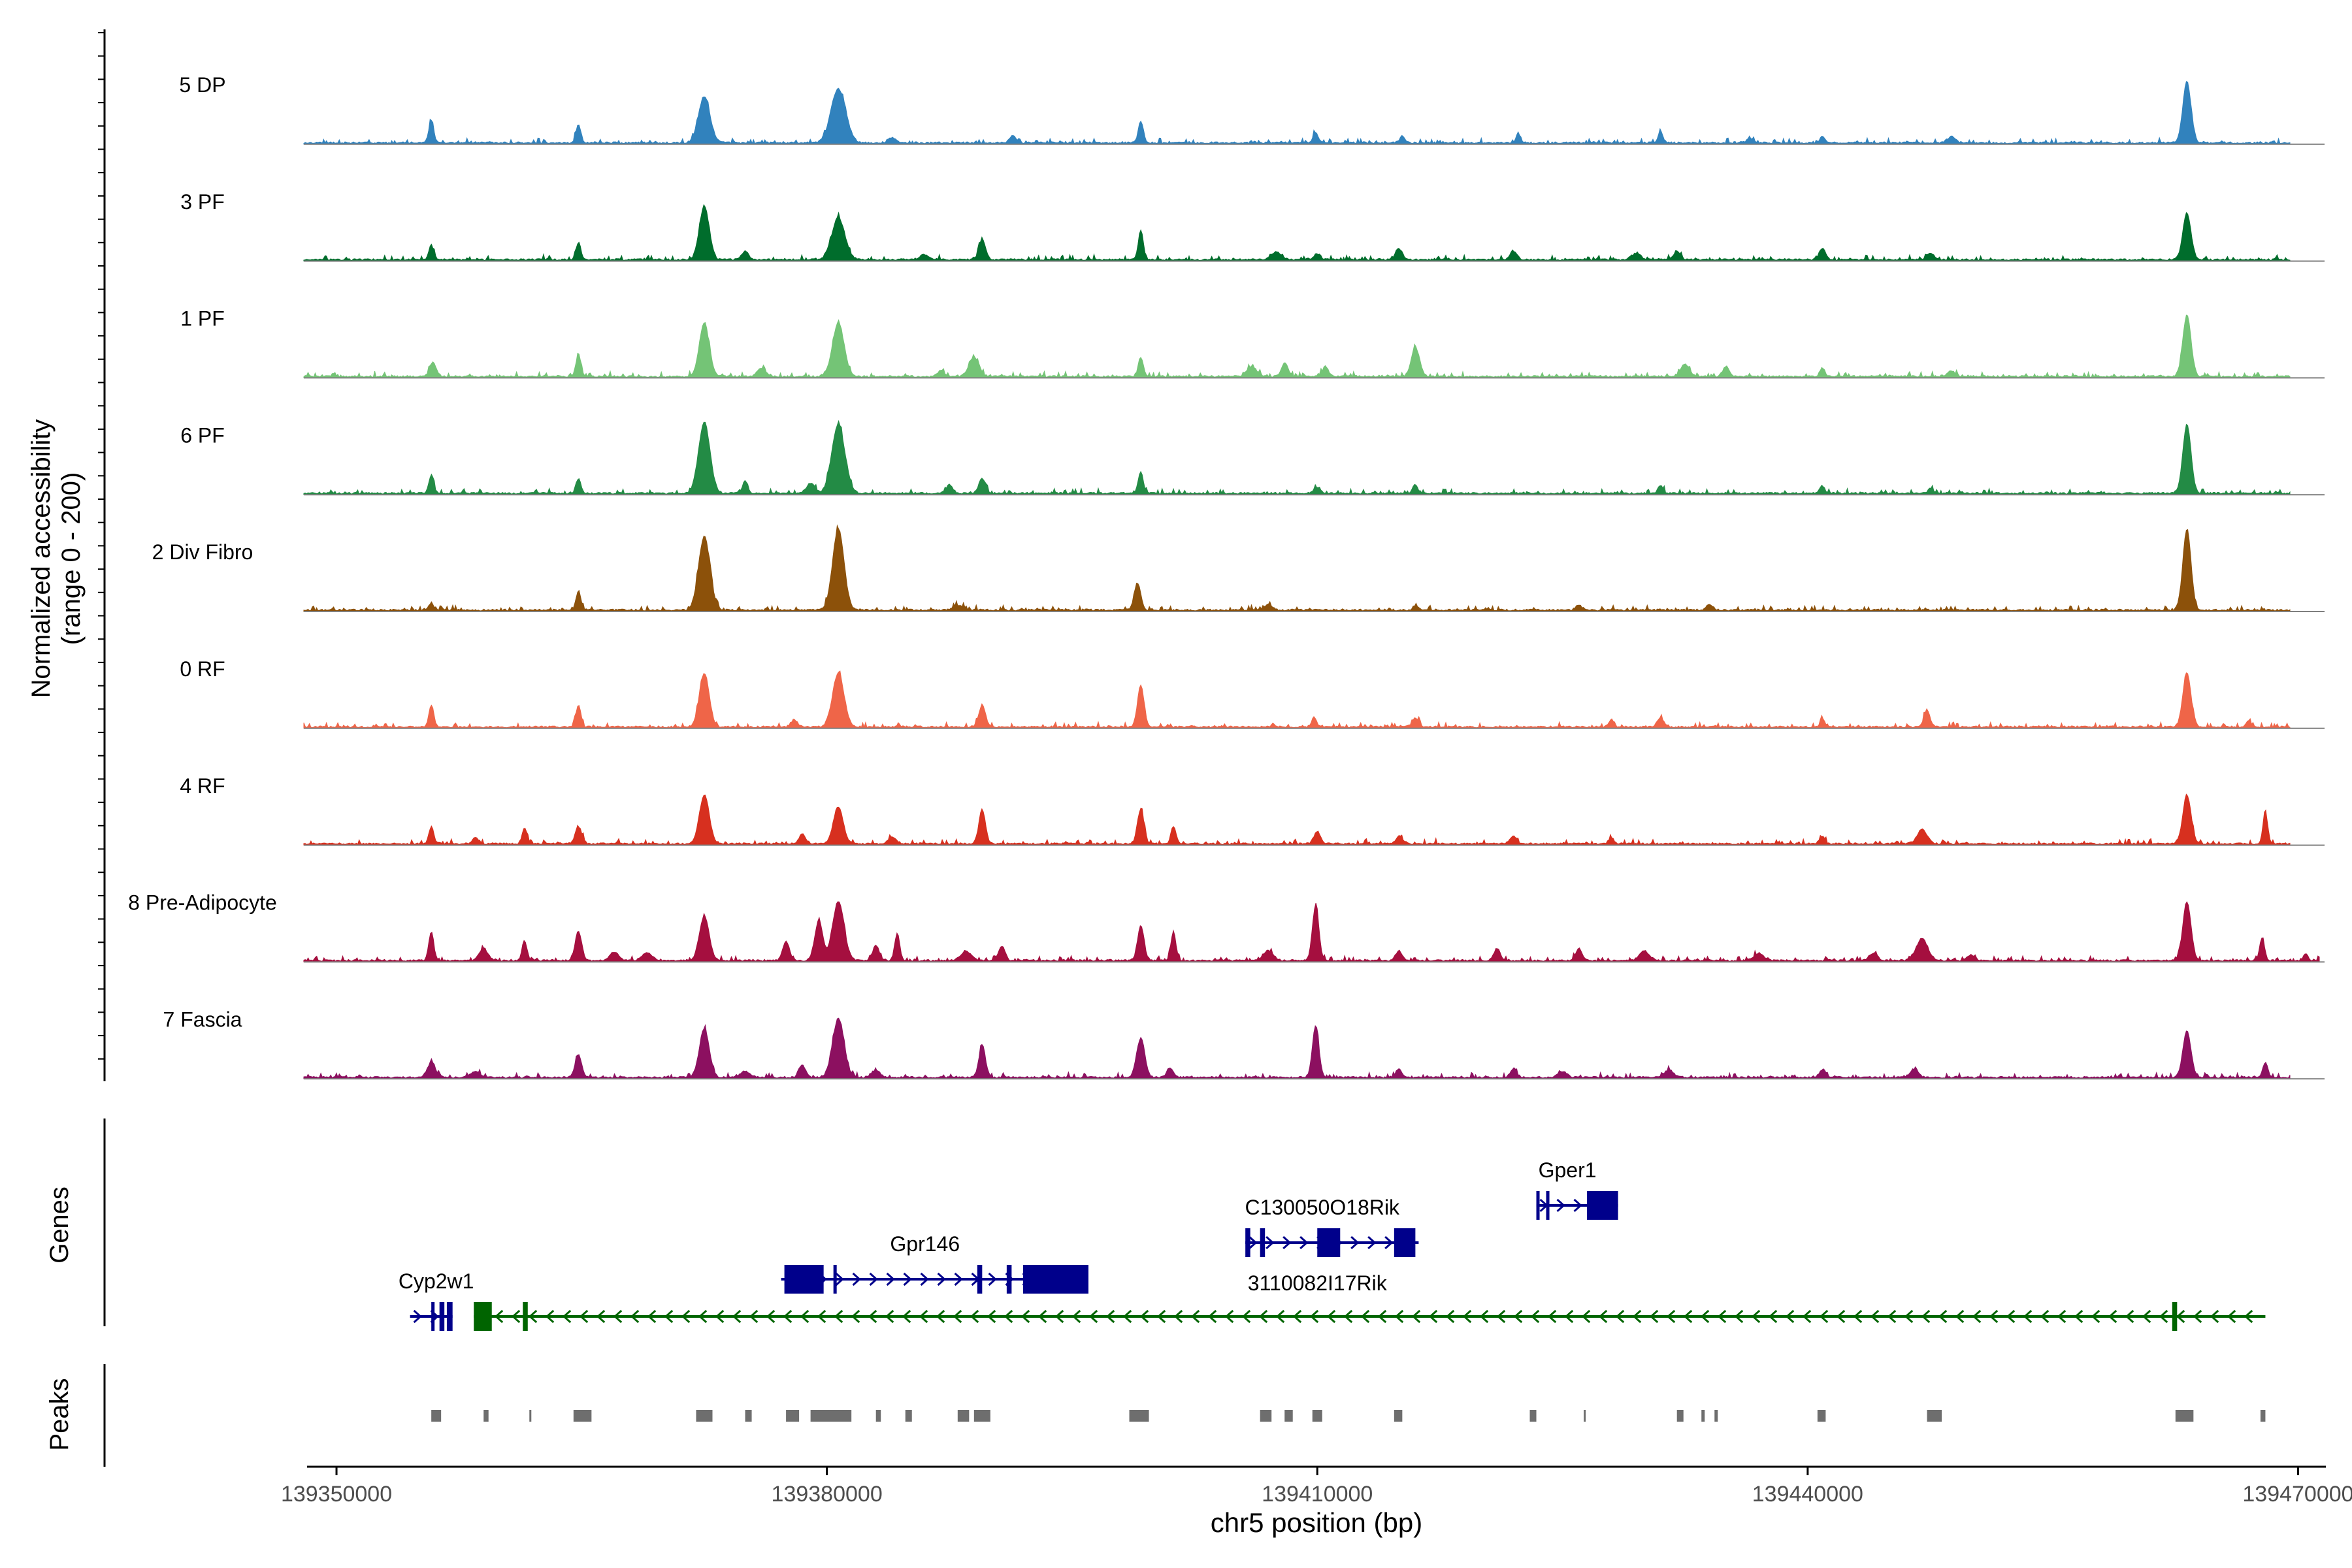 Image resolution: width=2352 pixels, height=1568 pixels. What do you see at coordinates (1322, 1207) in the screenshot?
I see `gene-label: C130050O18Rik` at bounding box center [1322, 1207].